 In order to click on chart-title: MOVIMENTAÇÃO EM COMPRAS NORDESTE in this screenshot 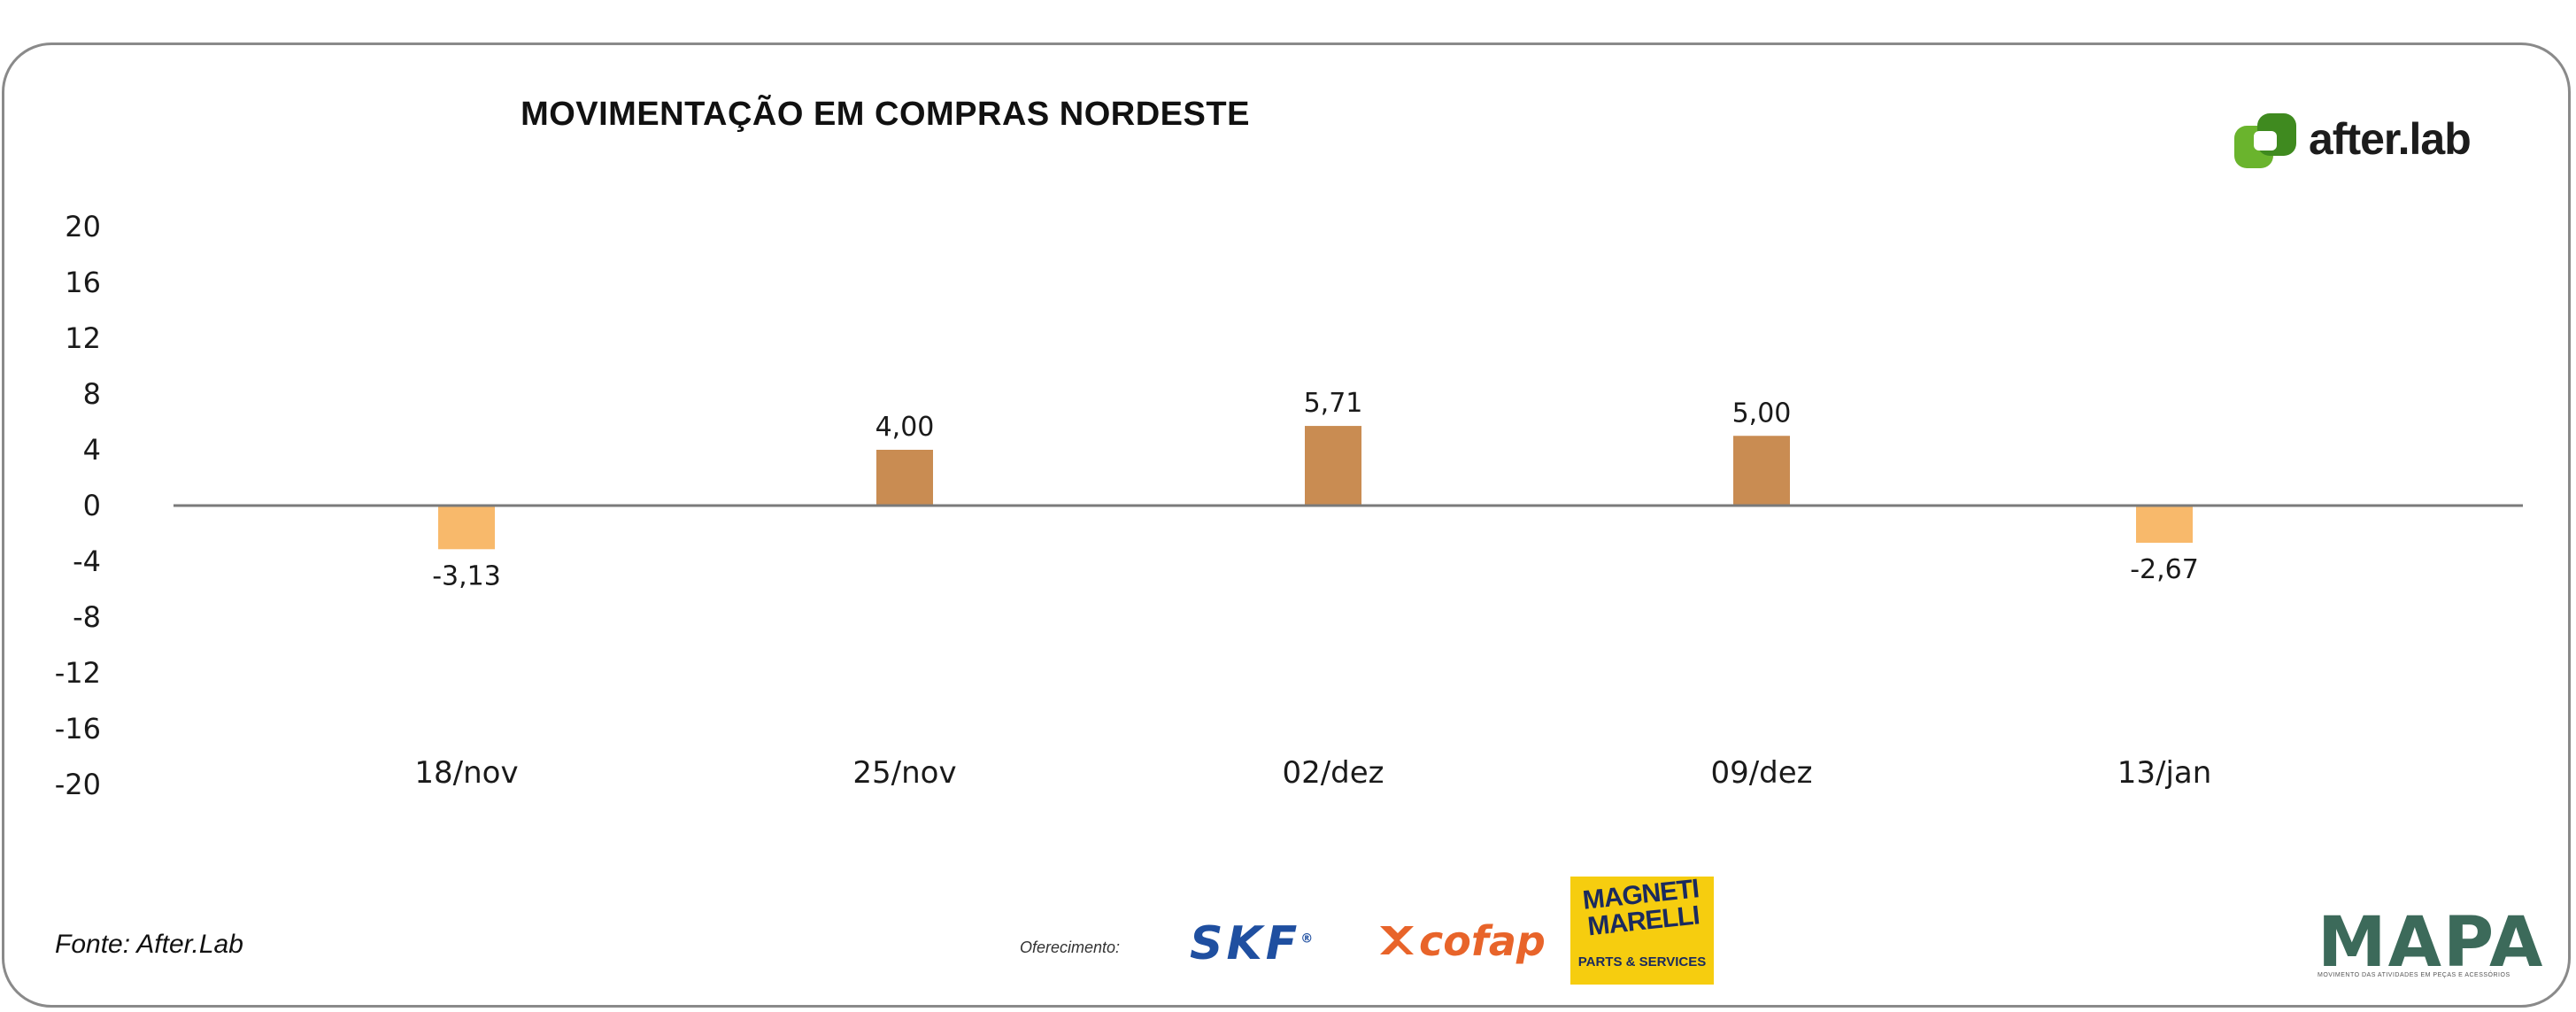, I will do `click(885, 114)`.